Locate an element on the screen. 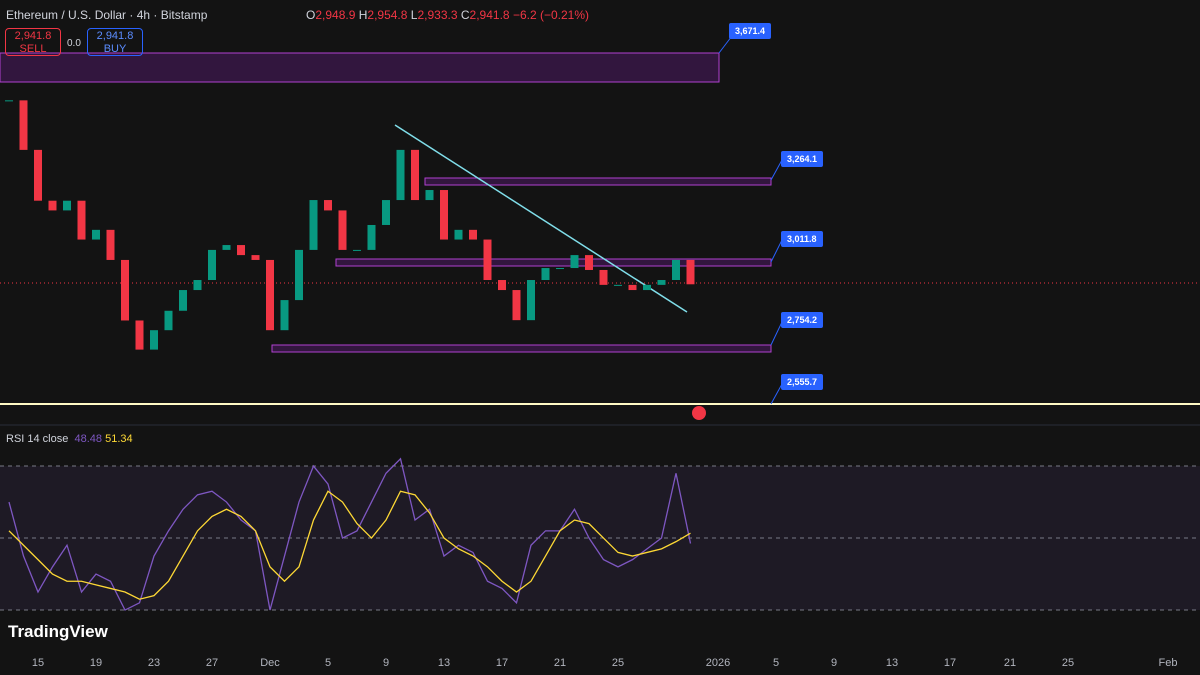  brand: TradingView is located at coordinates (58, 632).